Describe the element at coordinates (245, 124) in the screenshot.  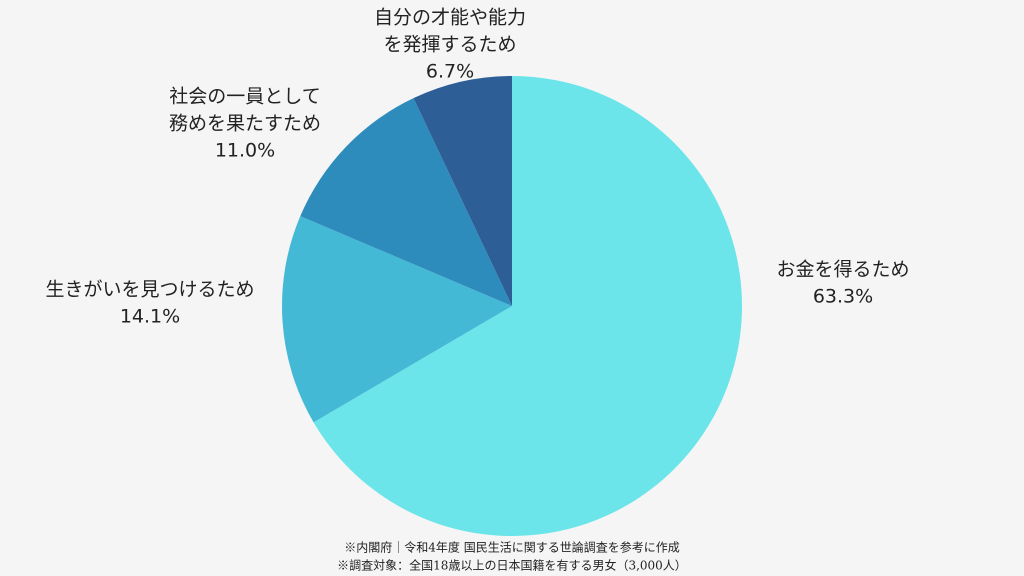
I see `slice-label: 務めを果たすため` at that location.